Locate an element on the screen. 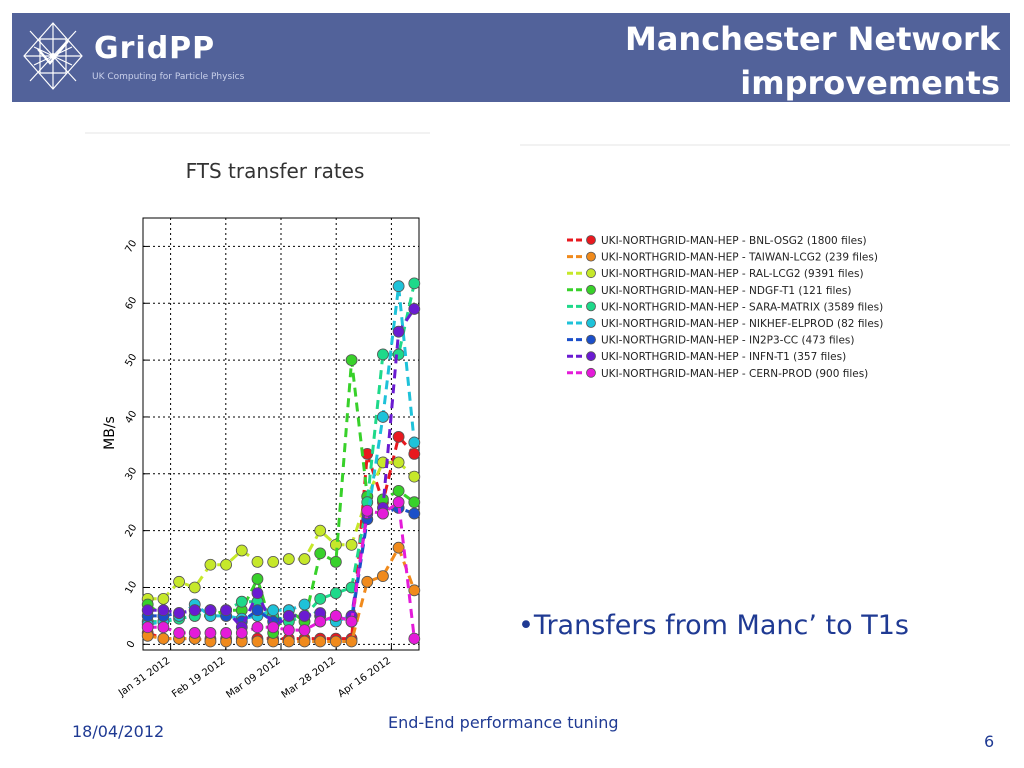 The image size is (1024, 768). chart-title: FTS transfer rates is located at coordinates (275, 171).